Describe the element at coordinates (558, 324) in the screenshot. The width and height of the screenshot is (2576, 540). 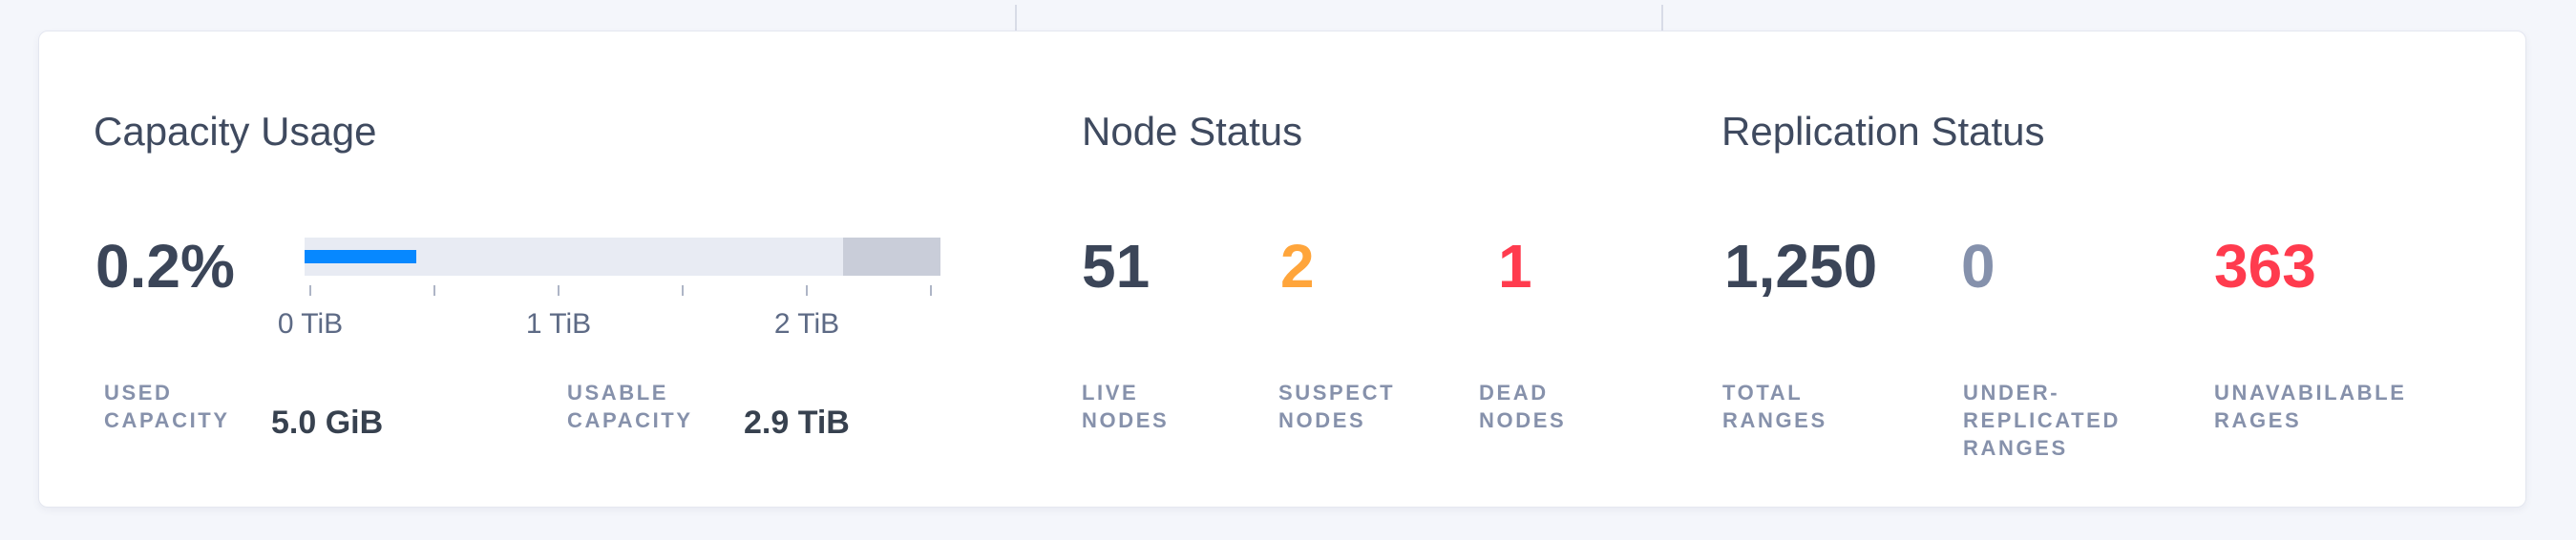
I see `axis-tick-label: 1 TiB` at that location.